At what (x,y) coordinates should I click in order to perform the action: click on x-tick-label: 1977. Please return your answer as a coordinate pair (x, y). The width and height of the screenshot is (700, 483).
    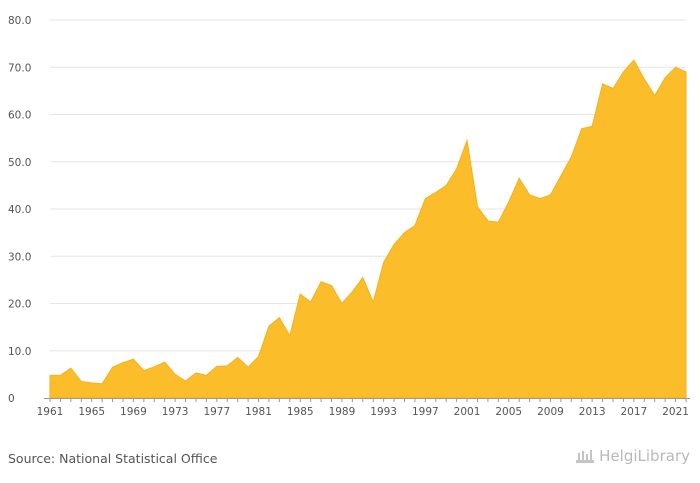
    Looking at the image, I should click on (216, 412).